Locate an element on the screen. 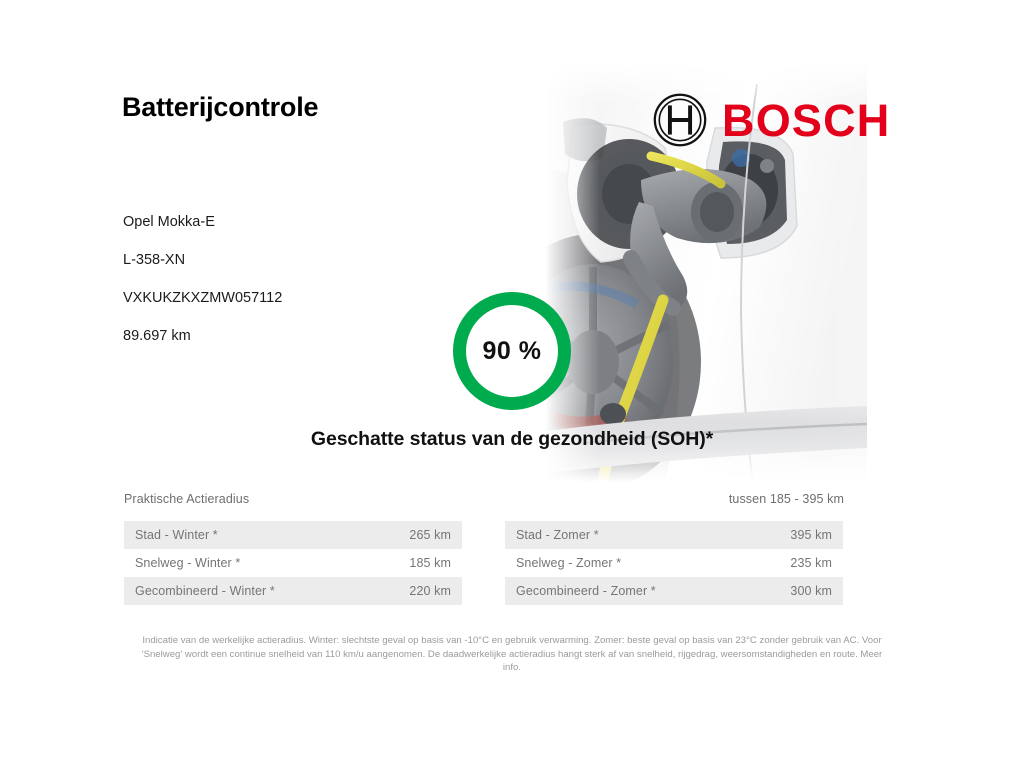 This screenshot has width=1024, height=768. bosch-armature-icon is located at coordinates (680, 120).